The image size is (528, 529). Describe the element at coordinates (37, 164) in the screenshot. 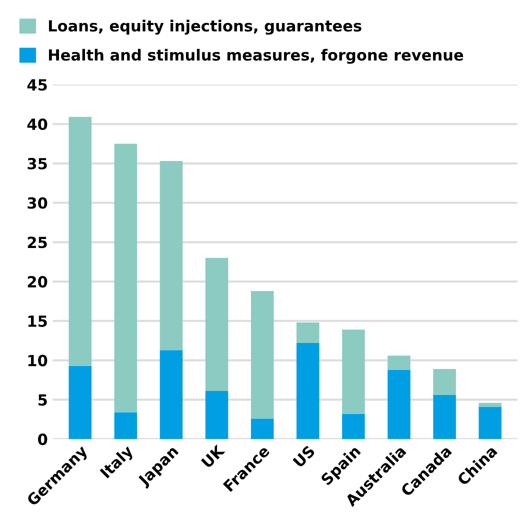

I see `y-tick-label: 35` at that location.